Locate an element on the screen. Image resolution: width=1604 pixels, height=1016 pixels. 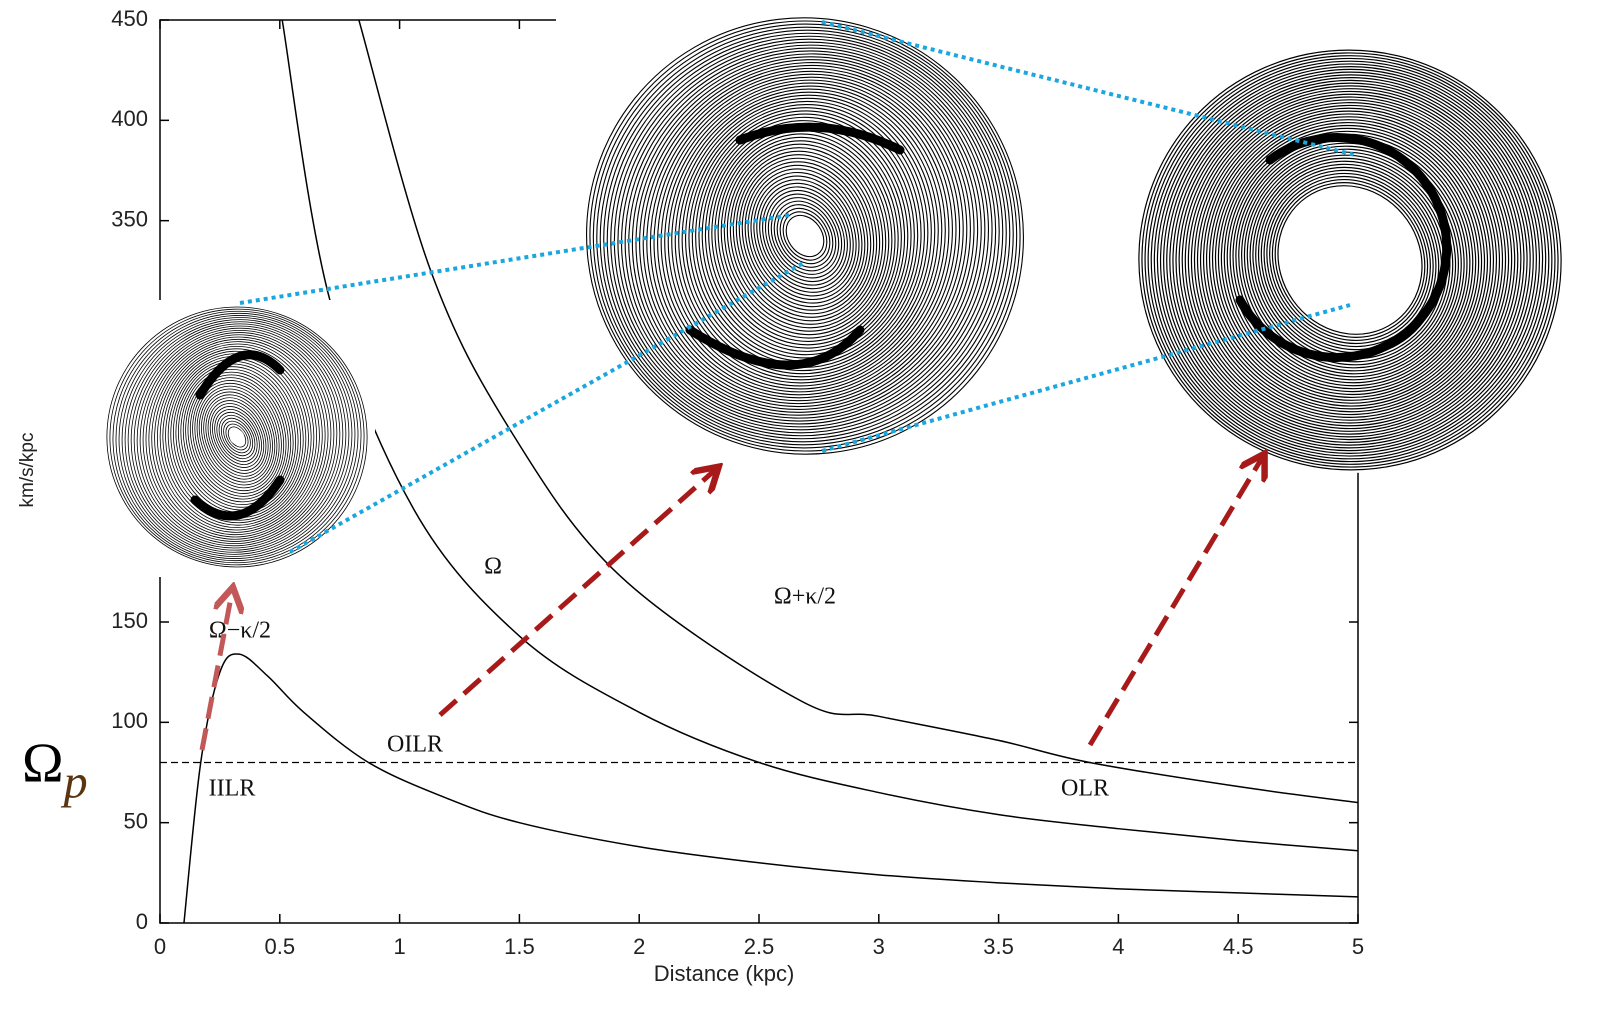
y-tick-label: 0 is located at coordinates (142, 921).